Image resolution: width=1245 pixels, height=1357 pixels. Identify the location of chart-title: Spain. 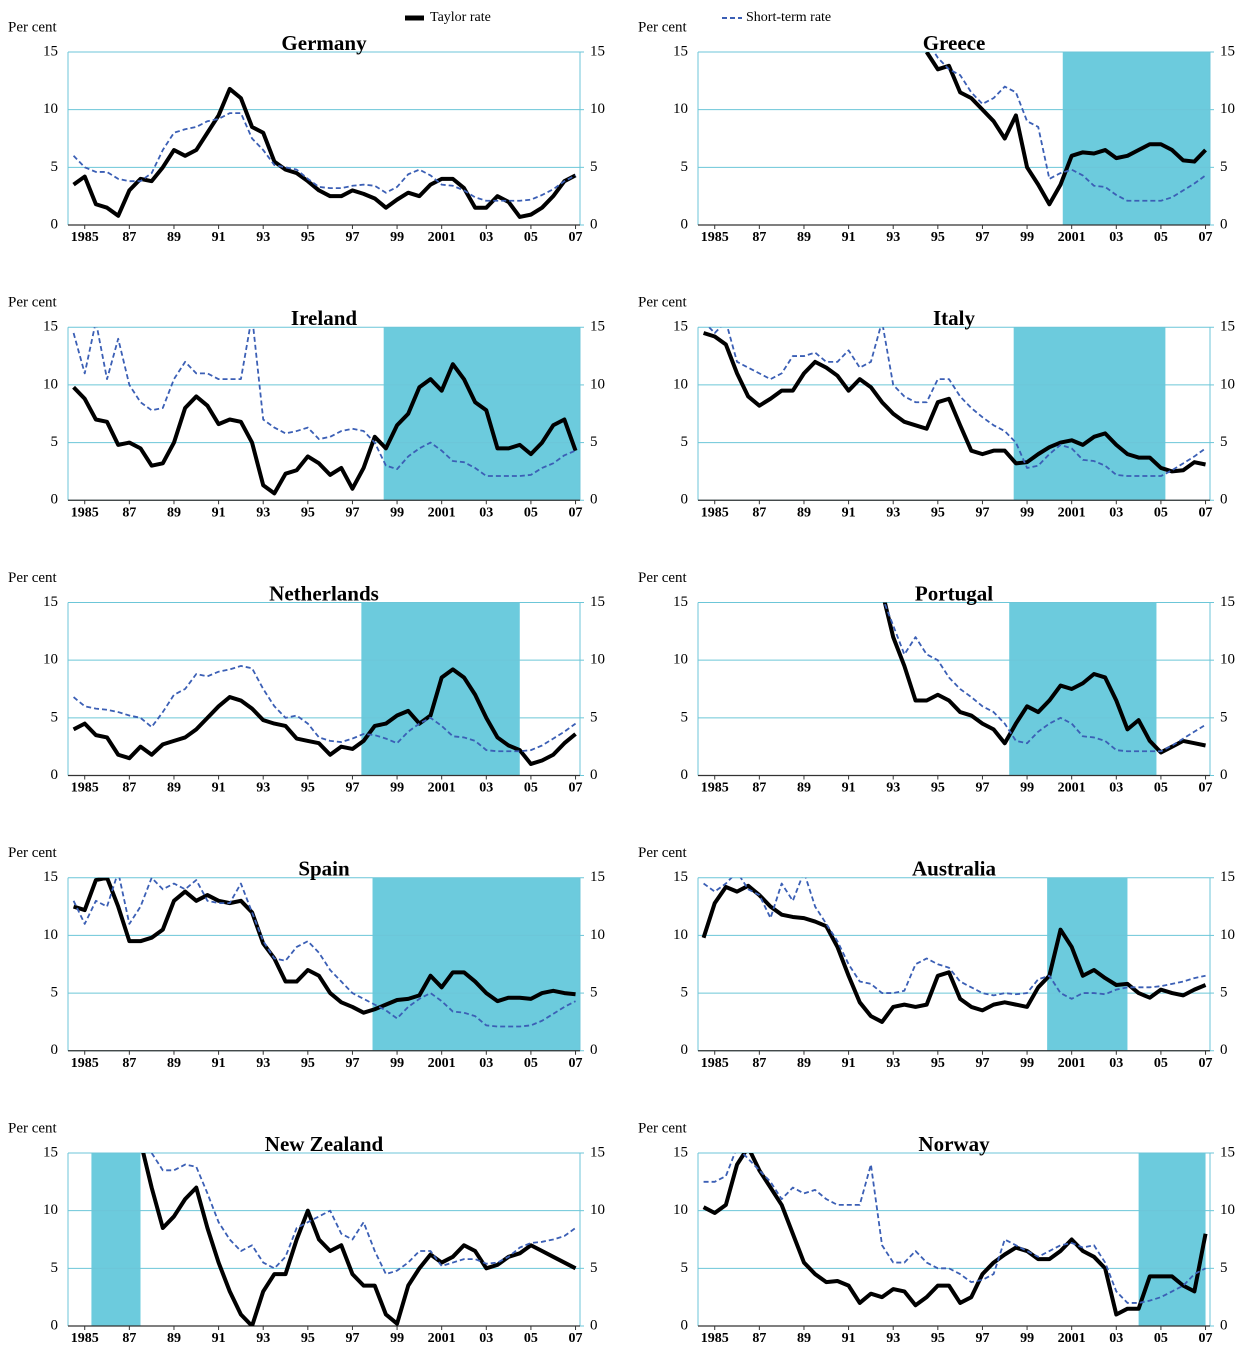
(324, 869).